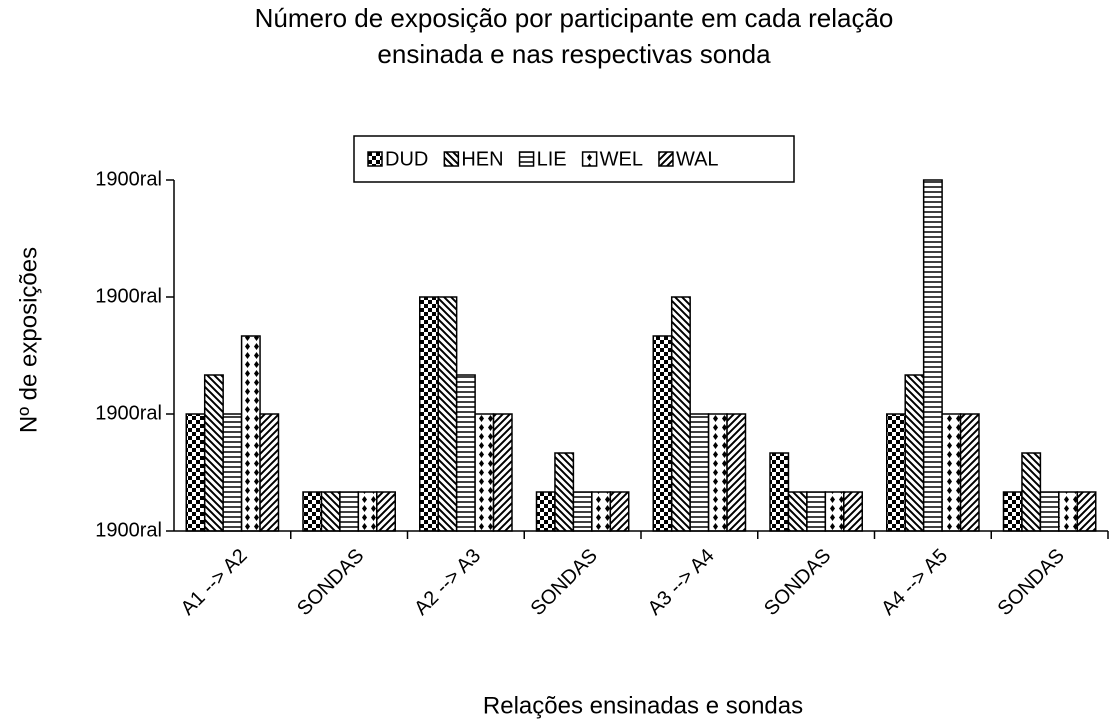  I want to click on x-tick-label: A1 --> A2, so click(214, 582).